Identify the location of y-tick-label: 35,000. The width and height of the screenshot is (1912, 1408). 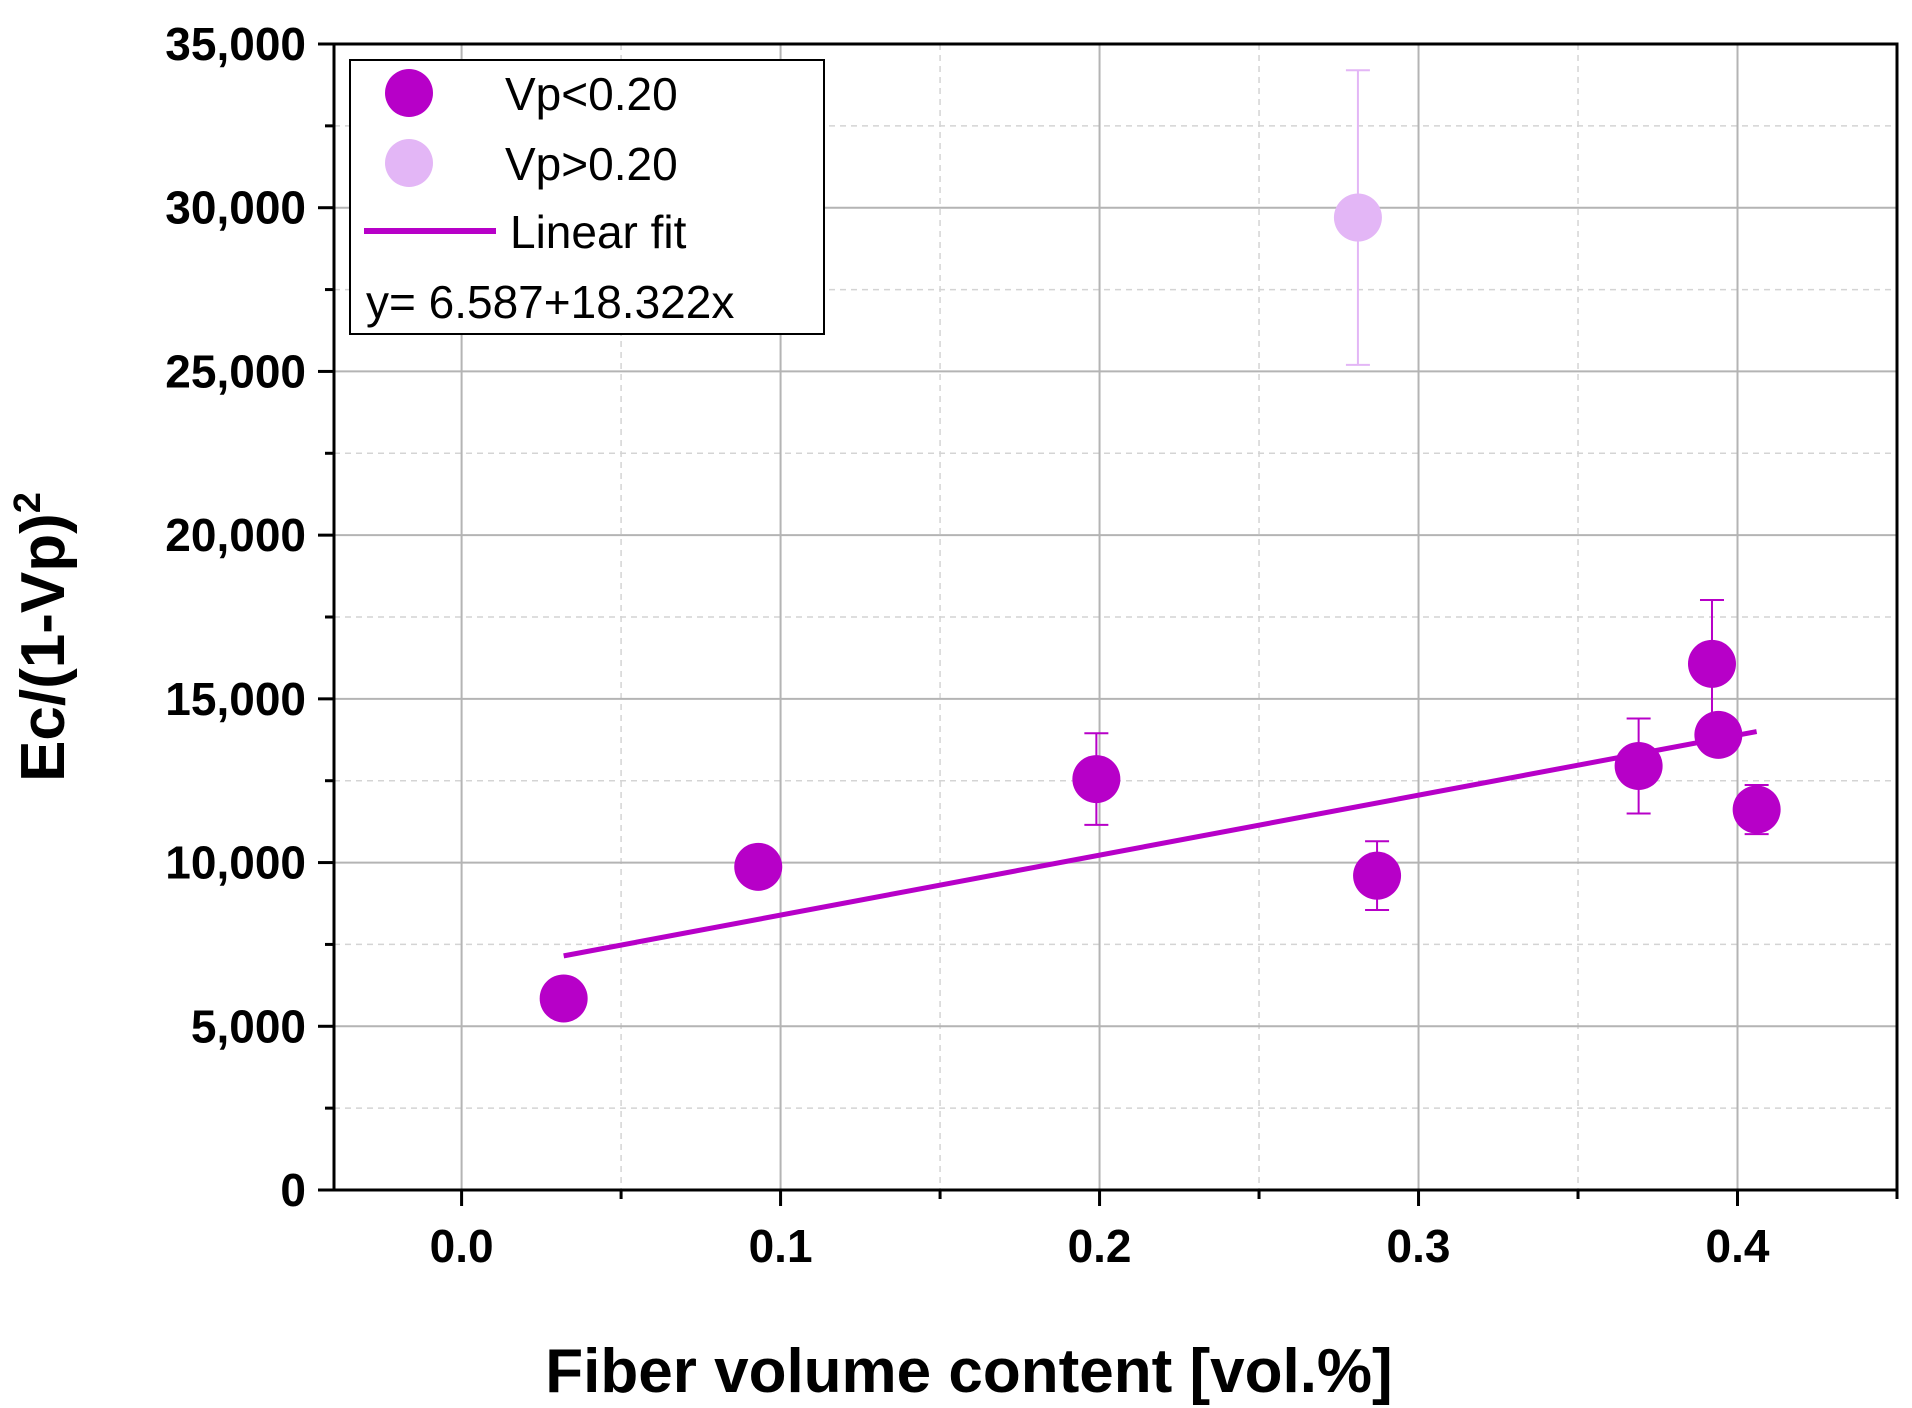
(235, 44).